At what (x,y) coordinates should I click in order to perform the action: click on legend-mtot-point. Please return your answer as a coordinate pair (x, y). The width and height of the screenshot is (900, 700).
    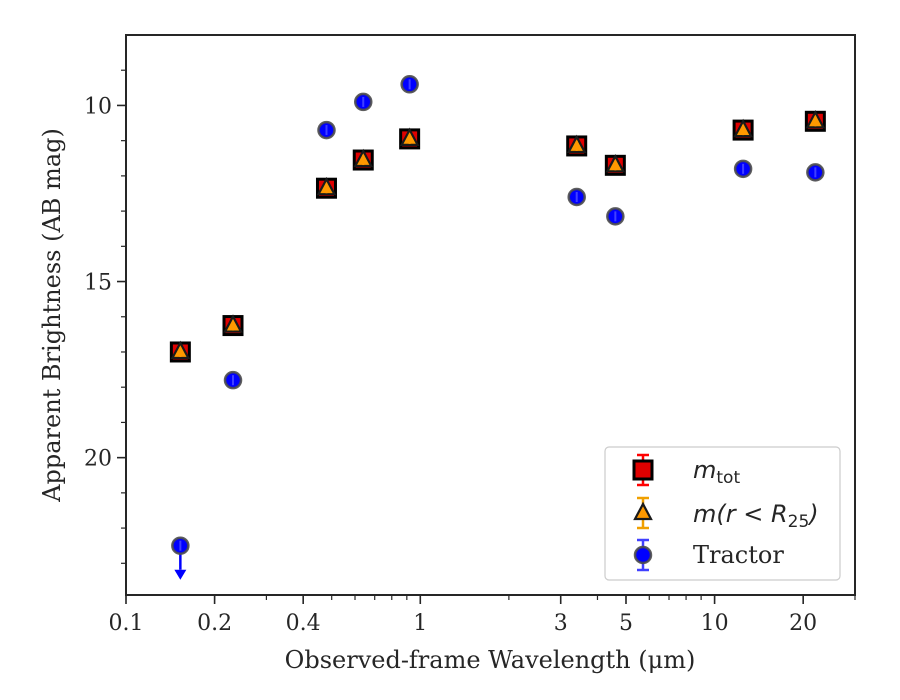
    Looking at the image, I should click on (643, 470).